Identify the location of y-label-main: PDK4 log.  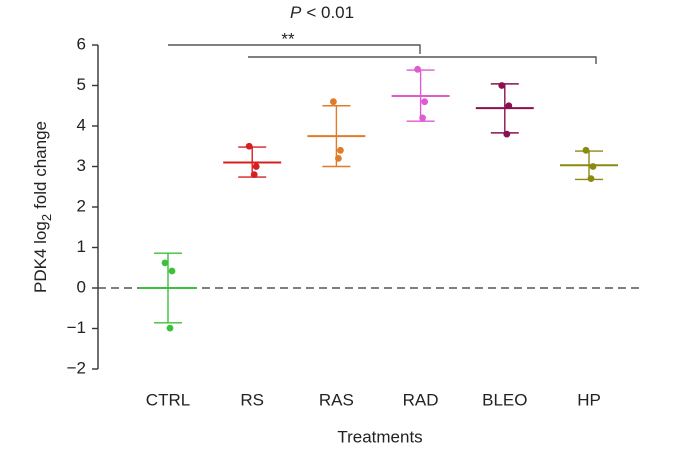
(40, 257).